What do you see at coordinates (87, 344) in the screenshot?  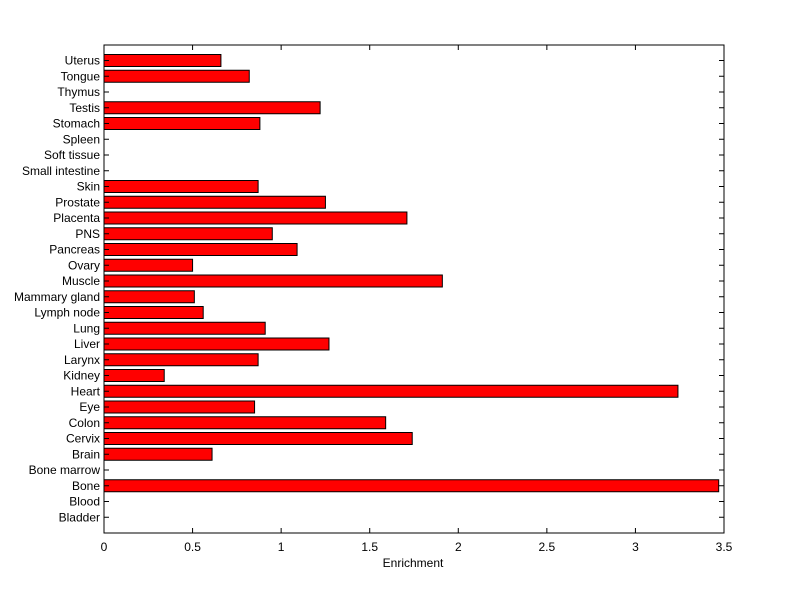 I see `y-tick-label: Liver` at bounding box center [87, 344].